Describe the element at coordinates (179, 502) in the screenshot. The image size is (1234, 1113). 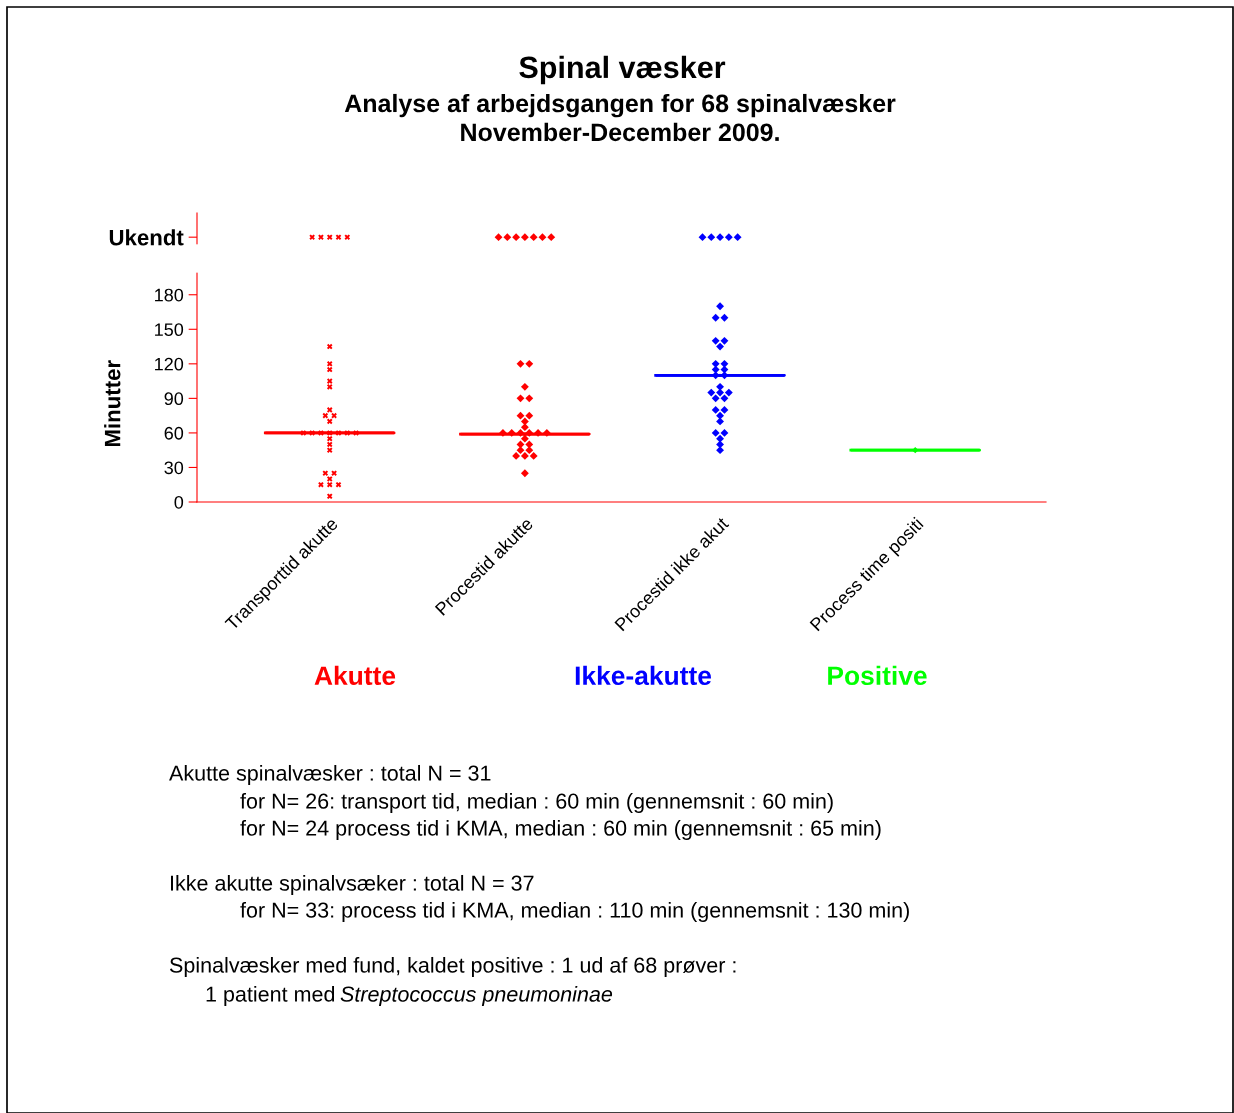
I see `y-tick-label: 0` at that location.